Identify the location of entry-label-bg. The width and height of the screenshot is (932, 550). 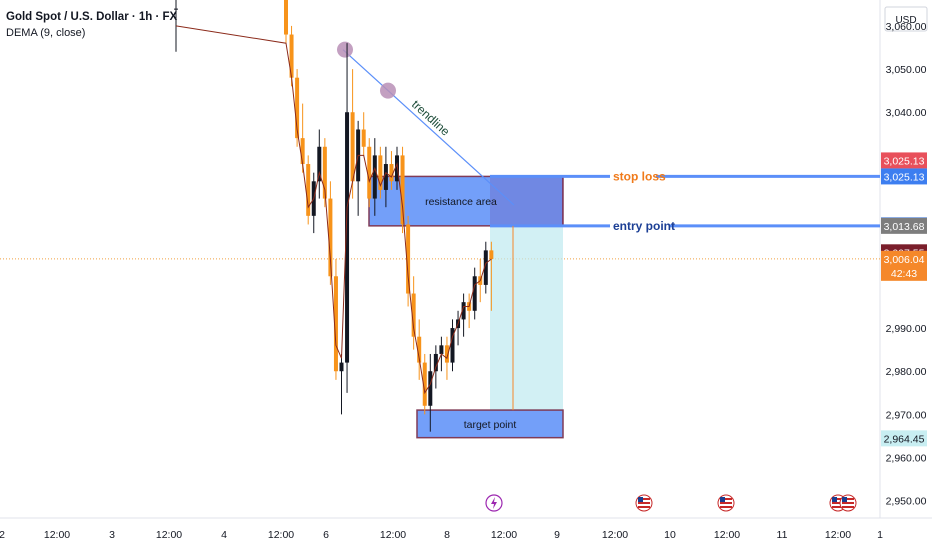
(640, 224).